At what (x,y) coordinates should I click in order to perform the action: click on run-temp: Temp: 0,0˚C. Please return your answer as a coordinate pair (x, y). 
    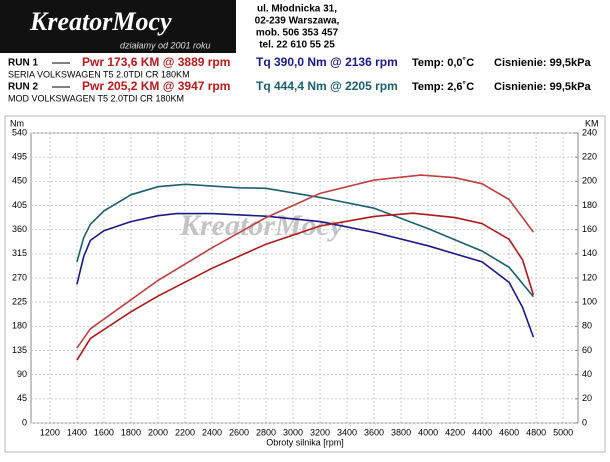
    Looking at the image, I should click on (443, 63).